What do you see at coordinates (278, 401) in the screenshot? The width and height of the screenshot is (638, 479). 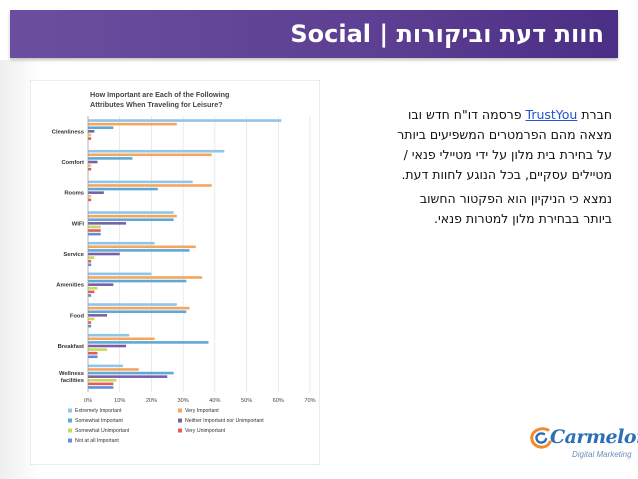 I see `x-tick-label: 60%` at bounding box center [278, 401].